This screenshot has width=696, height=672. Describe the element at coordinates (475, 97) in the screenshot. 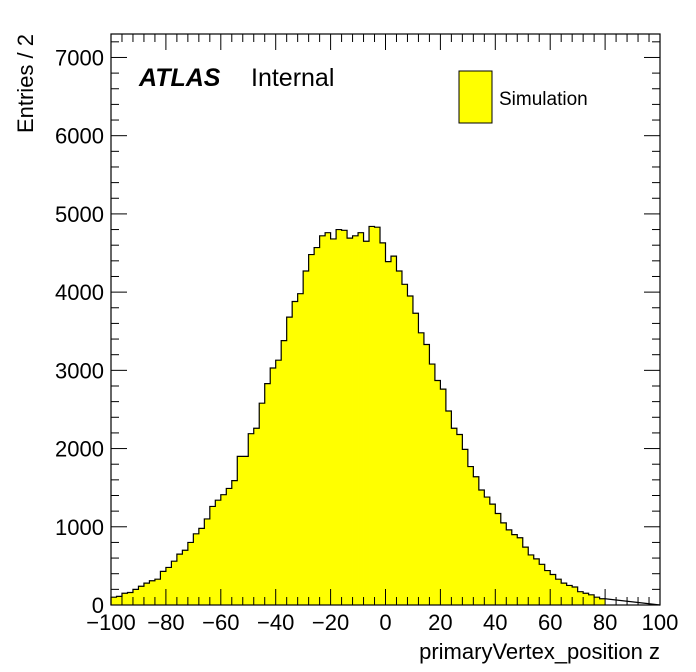

I see `legend-swatch` at that location.